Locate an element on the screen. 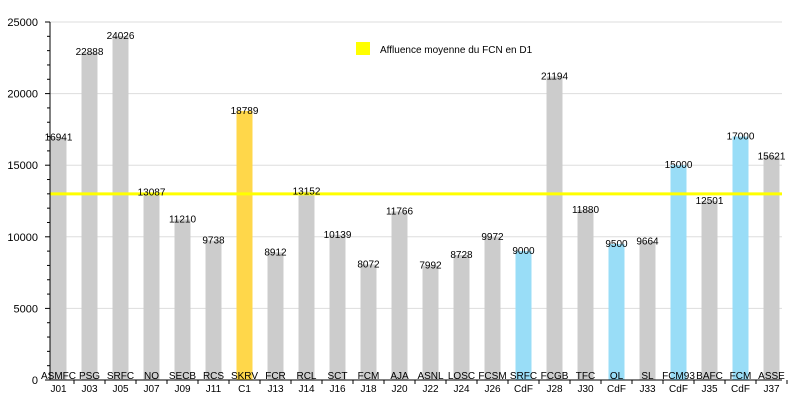  bar-value-label: 10139 is located at coordinates (338, 235).